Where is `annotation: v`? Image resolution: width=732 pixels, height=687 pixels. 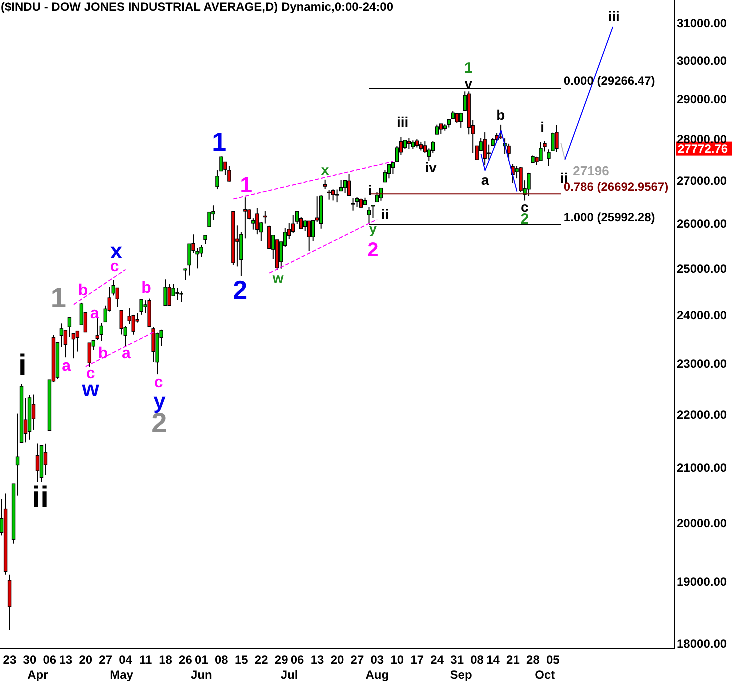 annotation: v is located at coordinates (468, 83).